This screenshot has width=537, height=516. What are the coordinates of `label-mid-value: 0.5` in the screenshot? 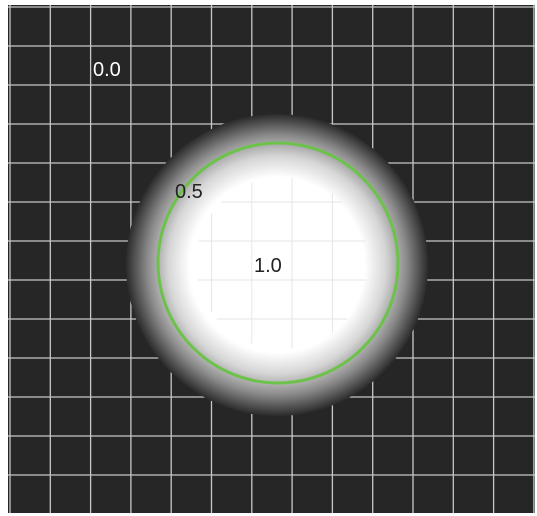 It's located at (189, 192).